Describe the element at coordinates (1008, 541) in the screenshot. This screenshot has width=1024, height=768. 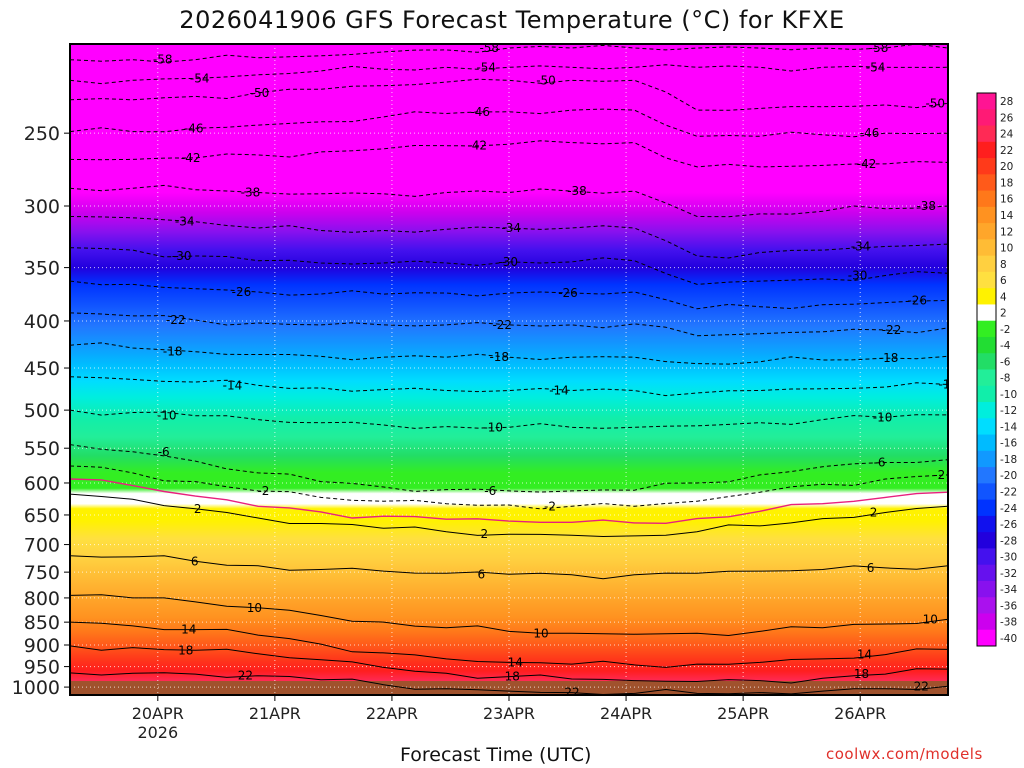
I see `colorbar-label: -28` at that location.